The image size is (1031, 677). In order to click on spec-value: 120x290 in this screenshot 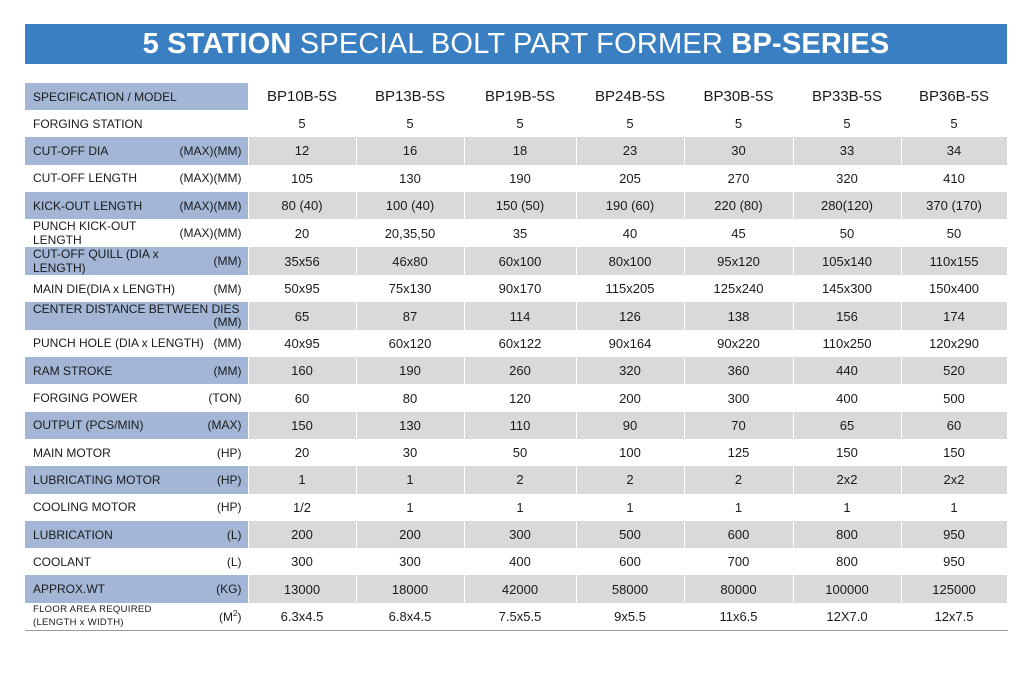, I will do `click(954, 343)`.